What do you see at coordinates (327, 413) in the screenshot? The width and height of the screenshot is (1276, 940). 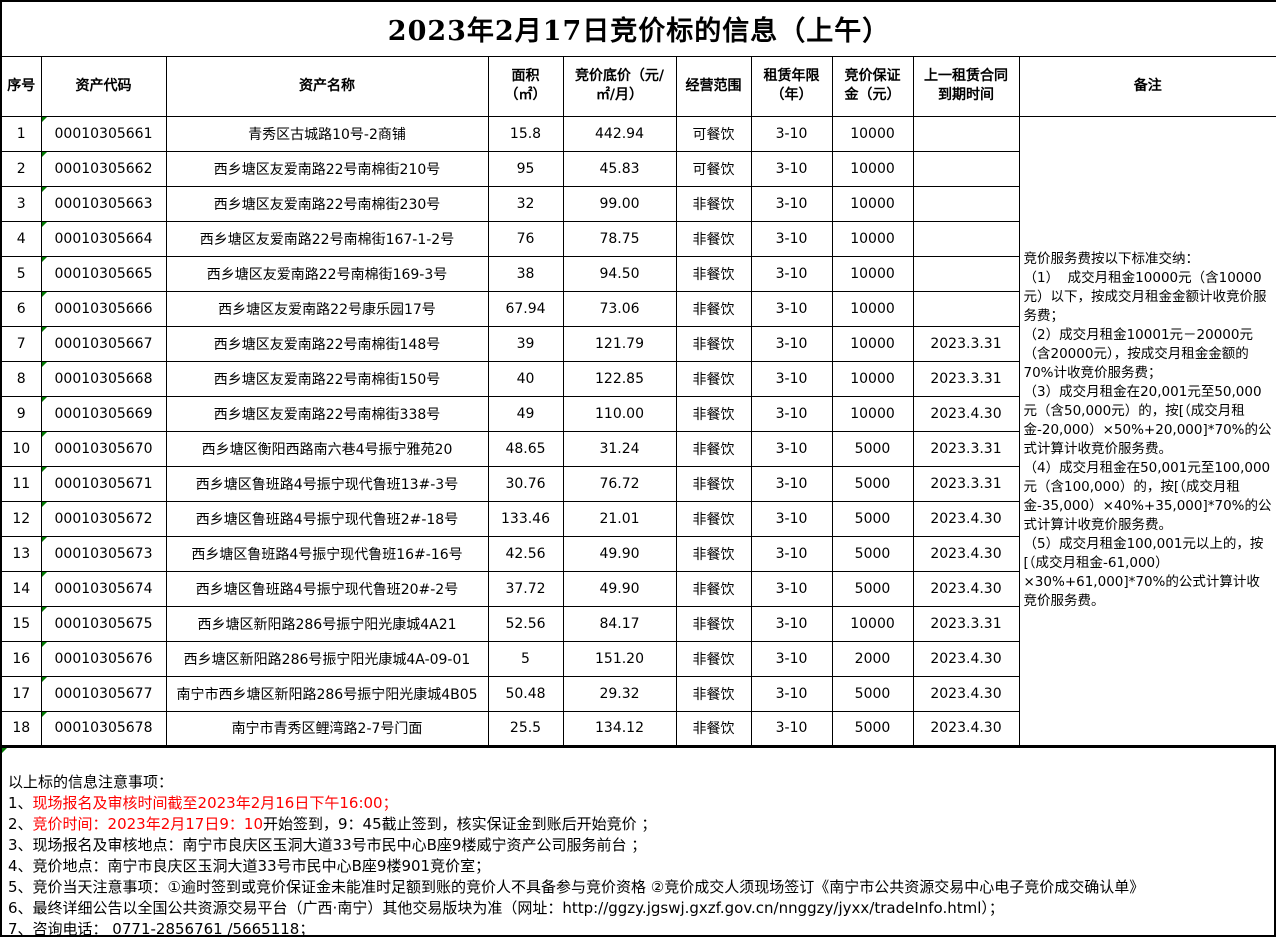 I see `table-cell: 西乡塘区友爱南路22号南棉街338号` at bounding box center [327, 413].